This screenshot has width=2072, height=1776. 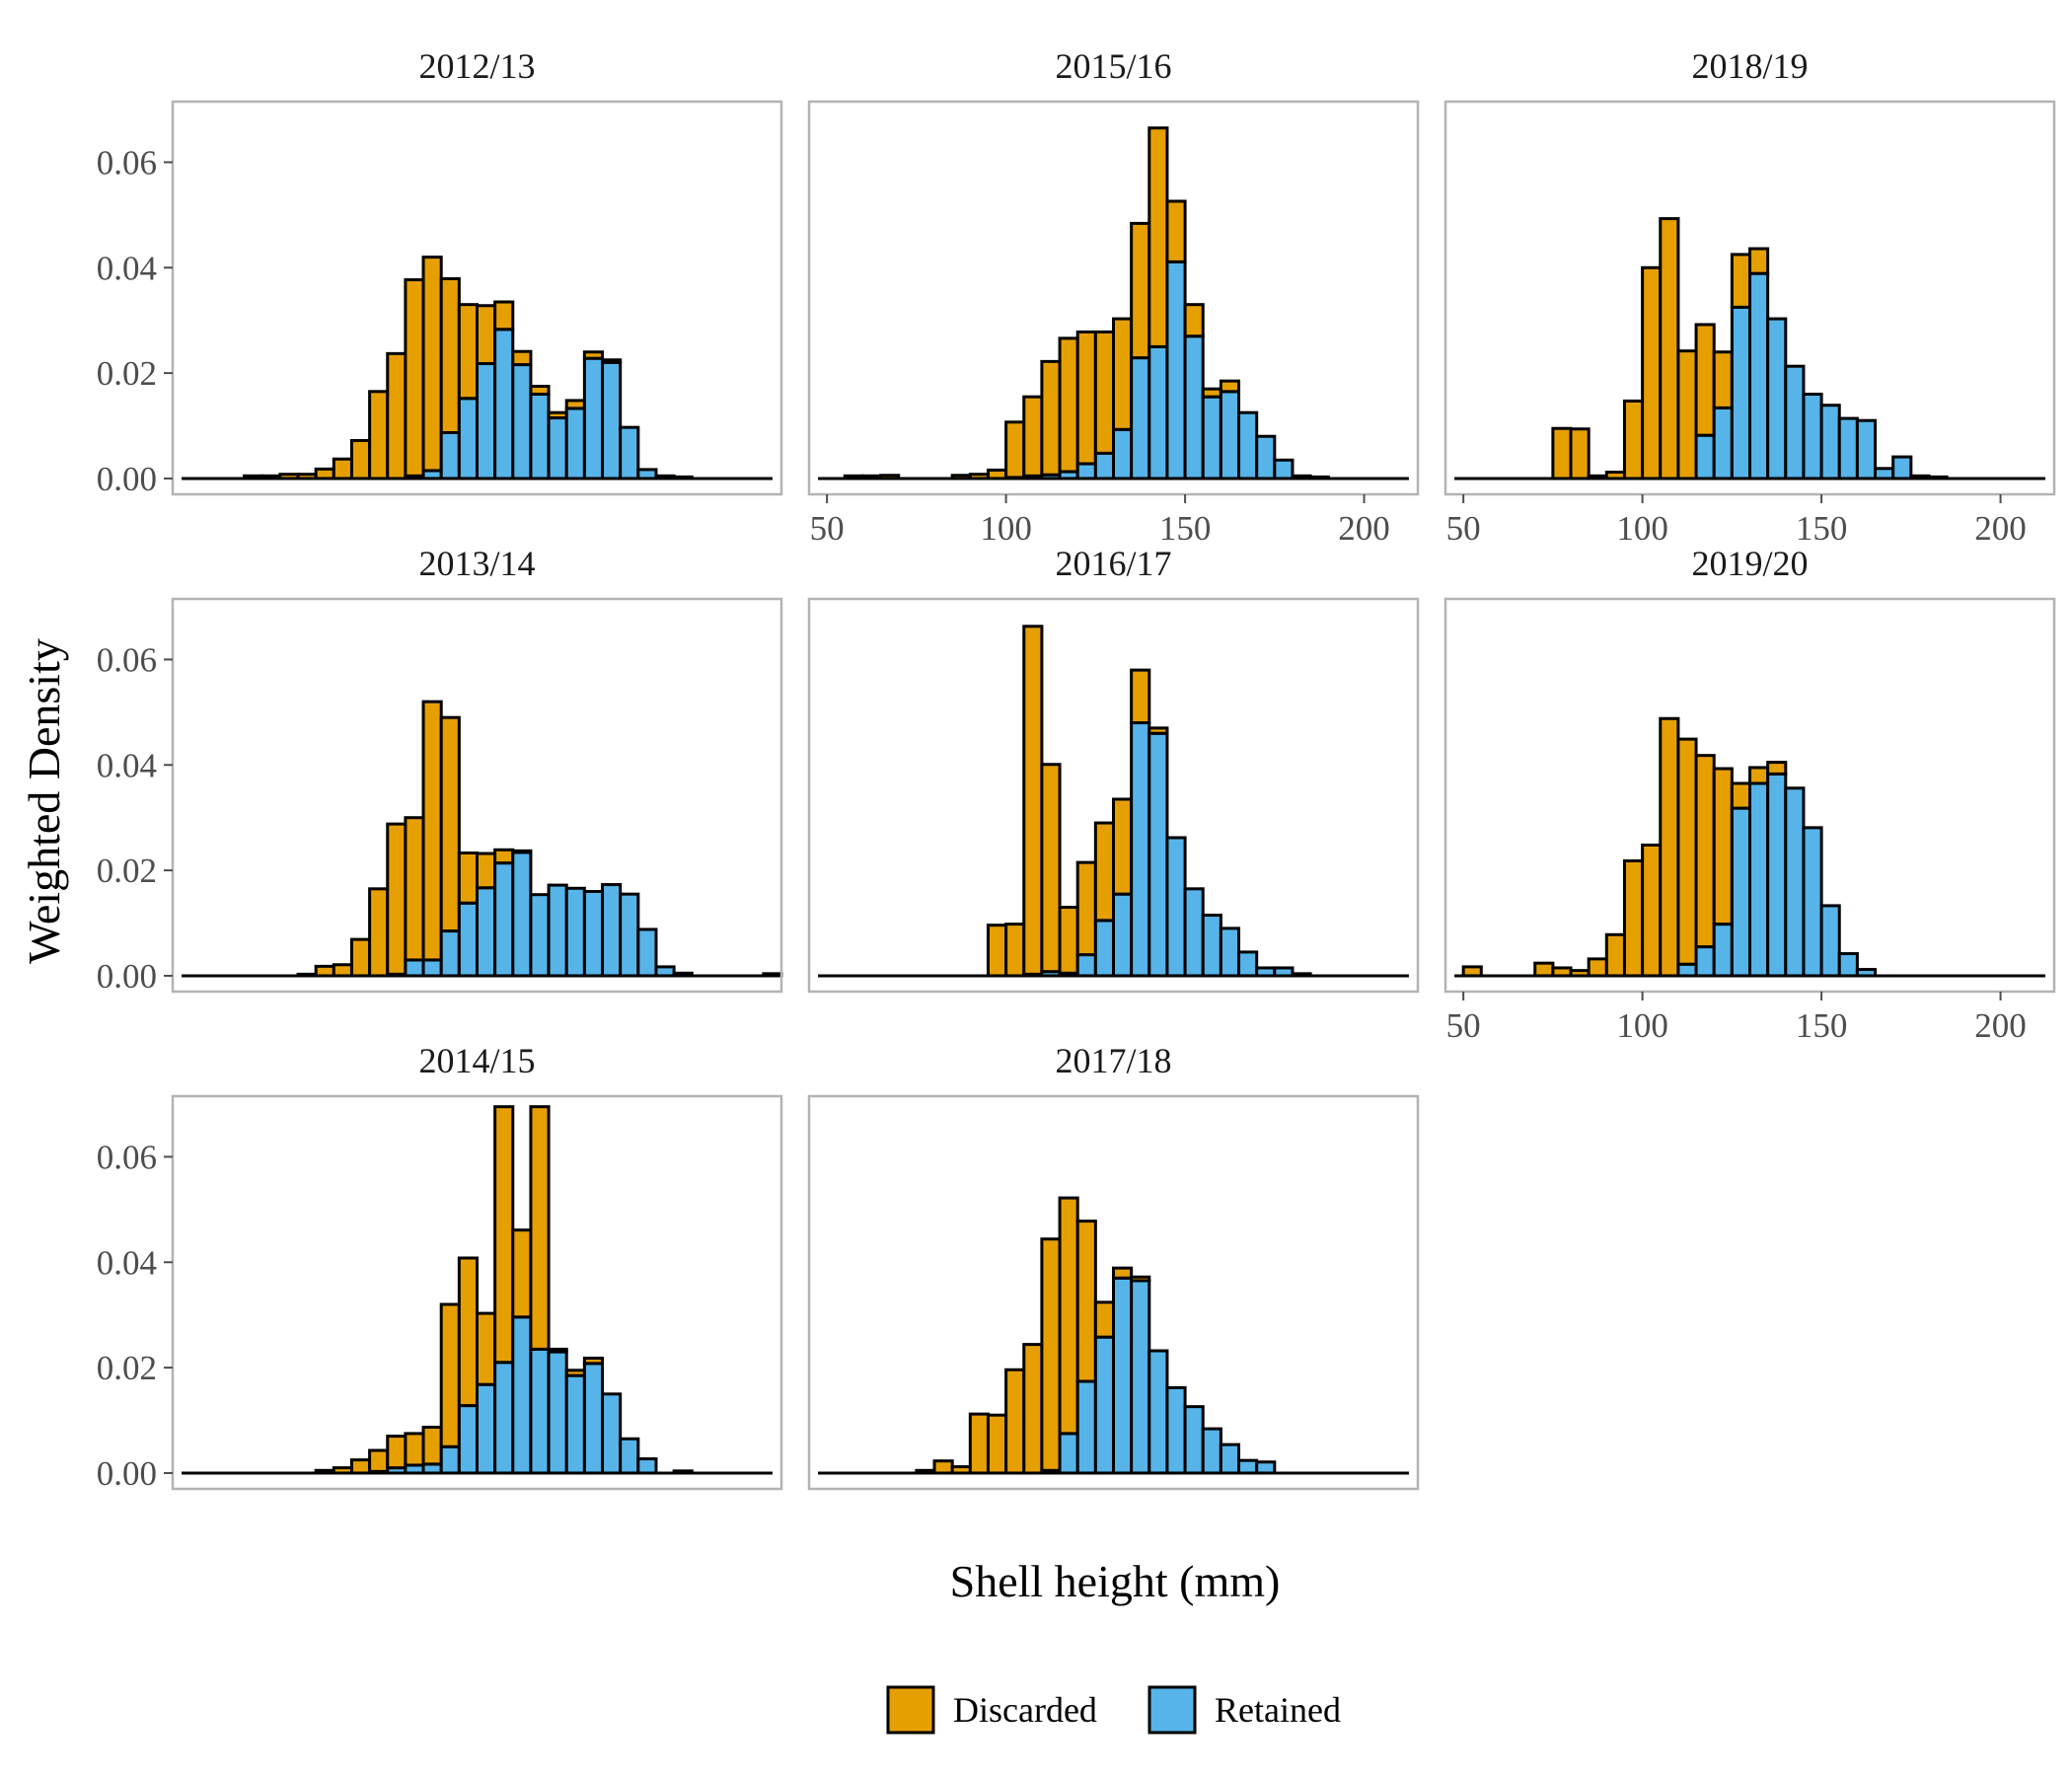 What do you see at coordinates (477, 66) in the screenshot?
I see `panel-title: 2012/13` at bounding box center [477, 66].